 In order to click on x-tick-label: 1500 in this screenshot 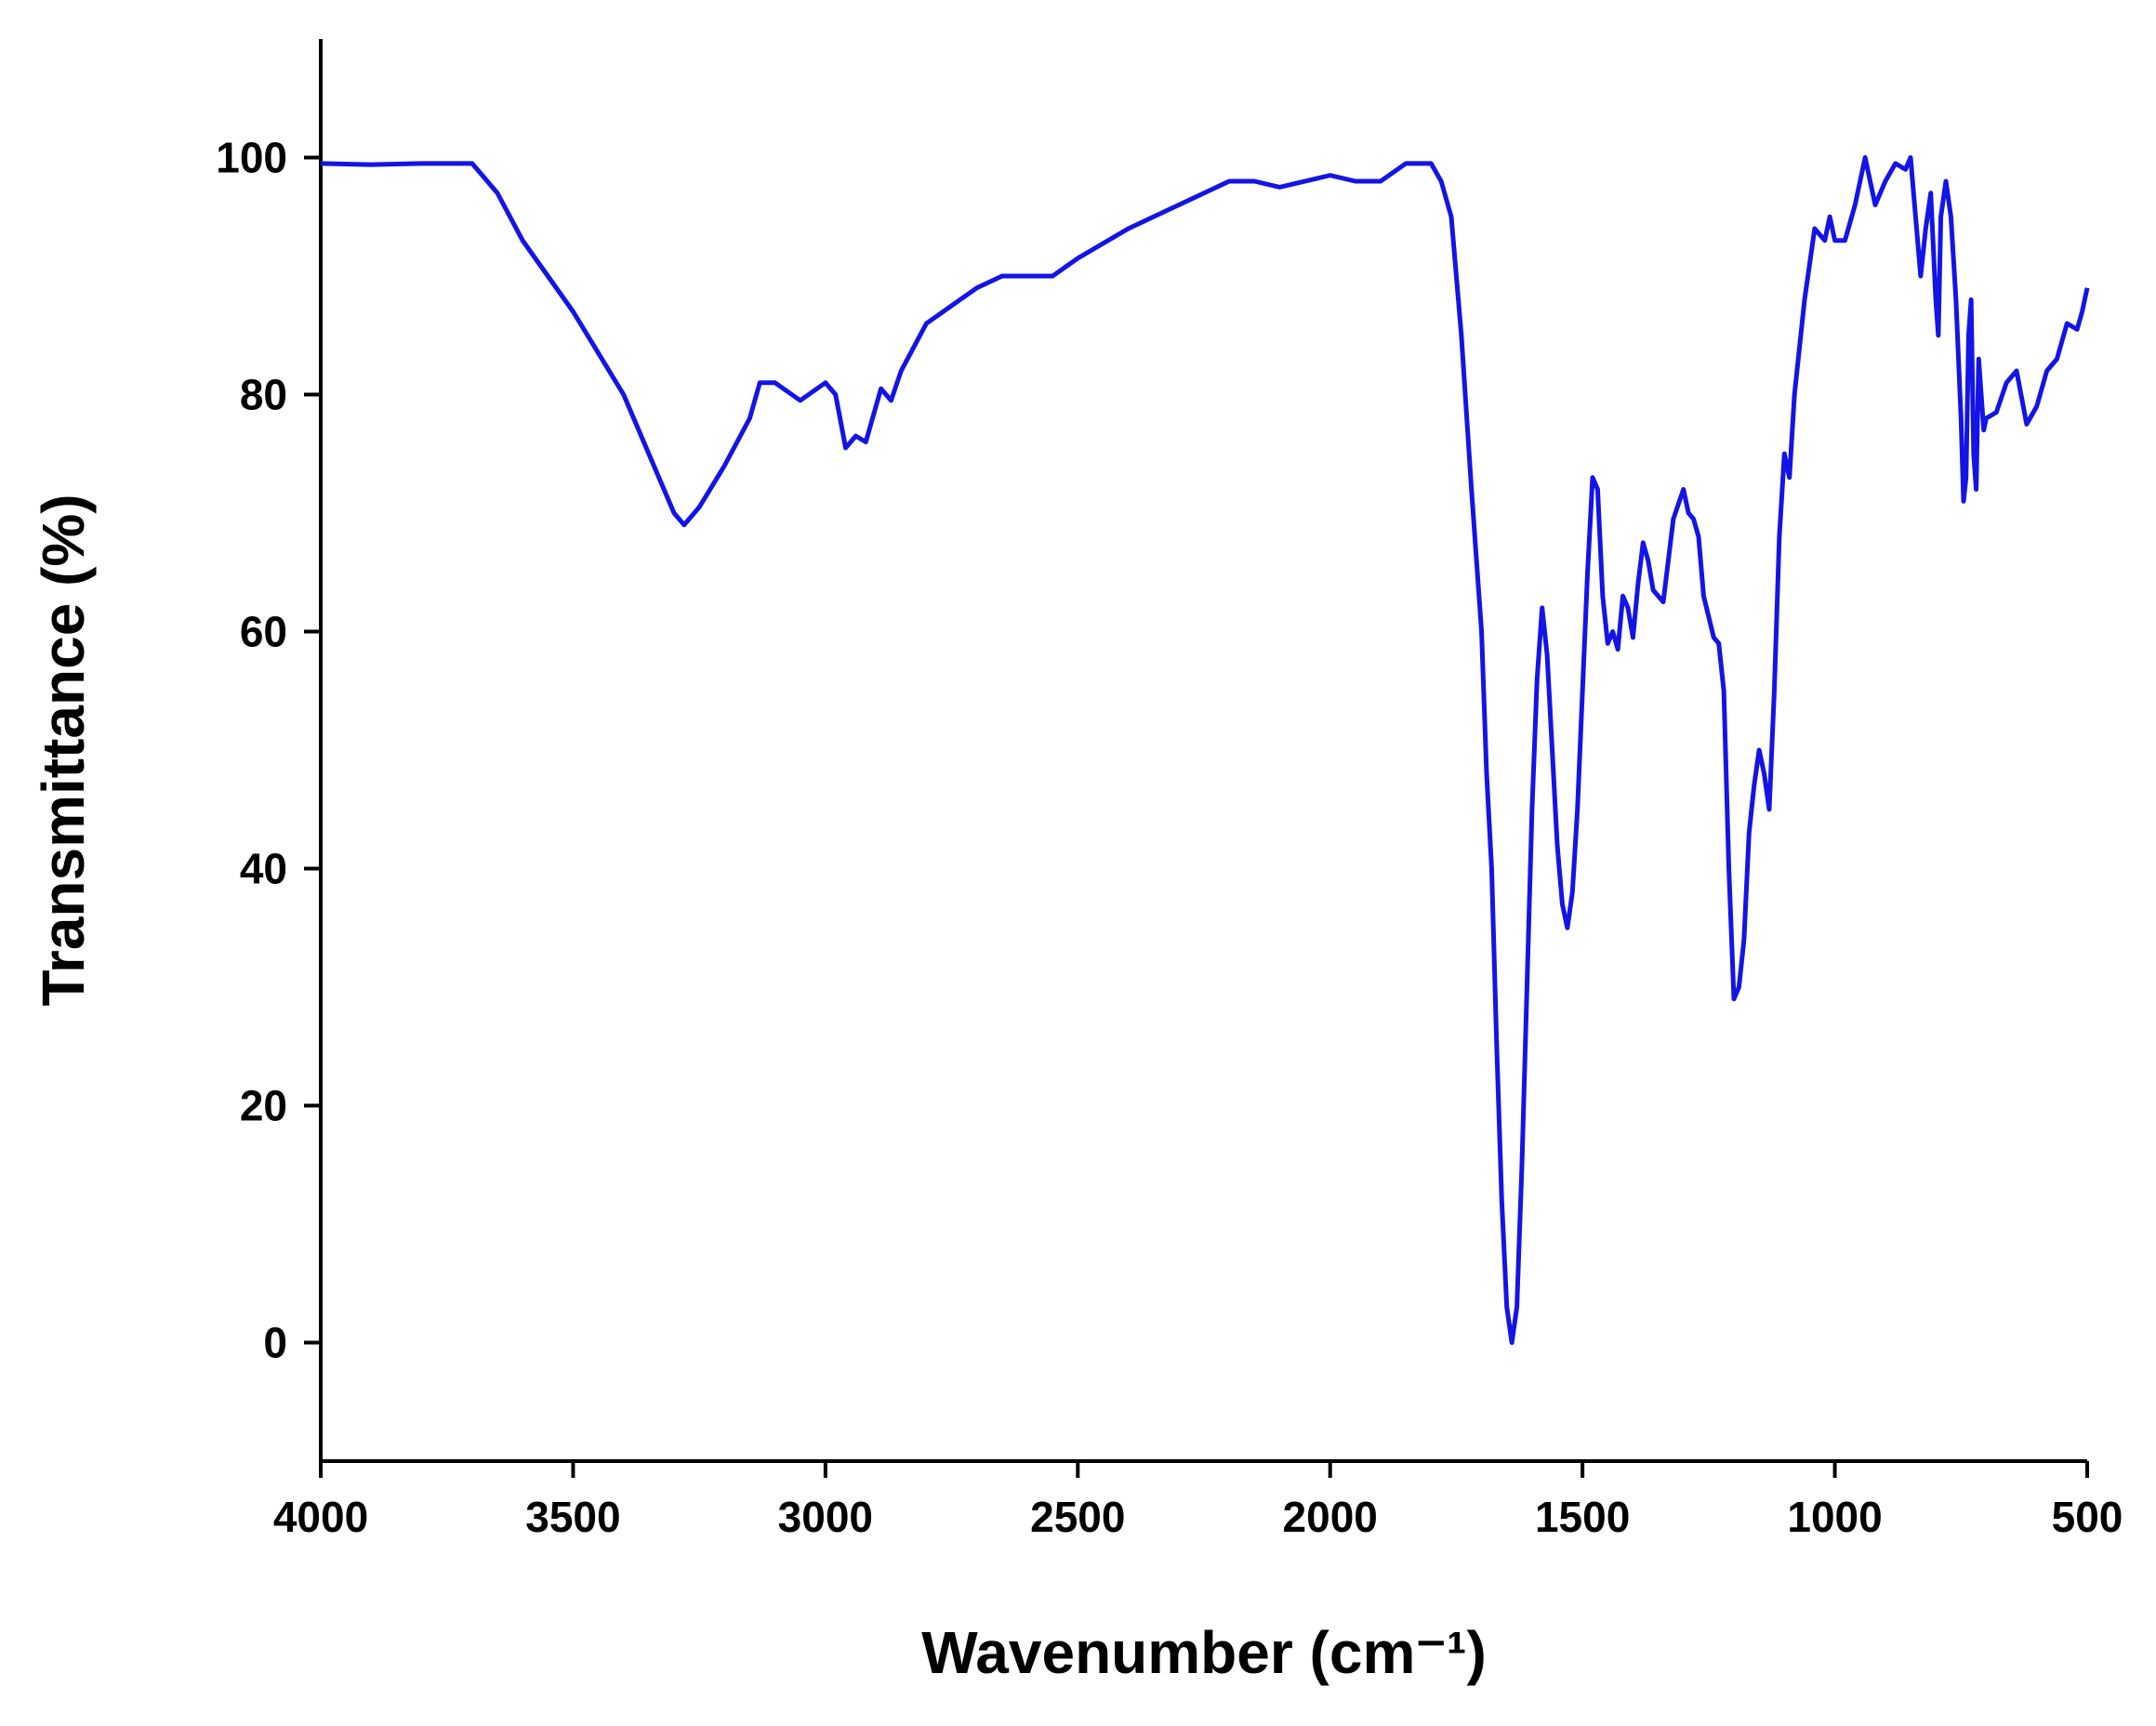, I will do `click(1583, 1517)`.